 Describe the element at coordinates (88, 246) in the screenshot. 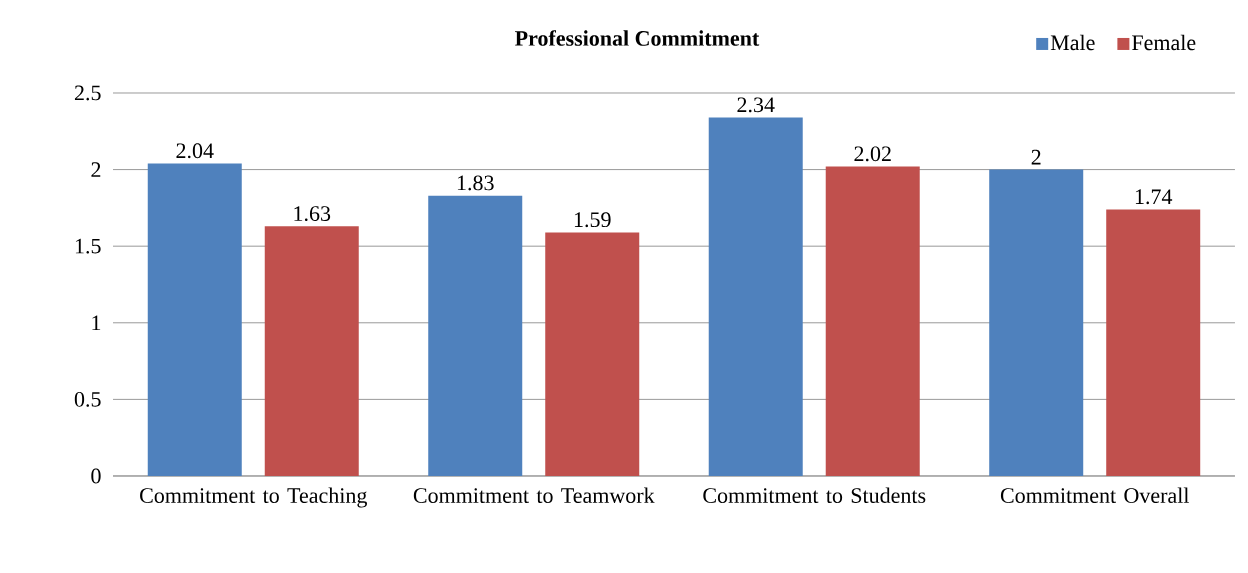

I see `y-tick-label: 1.5` at that location.